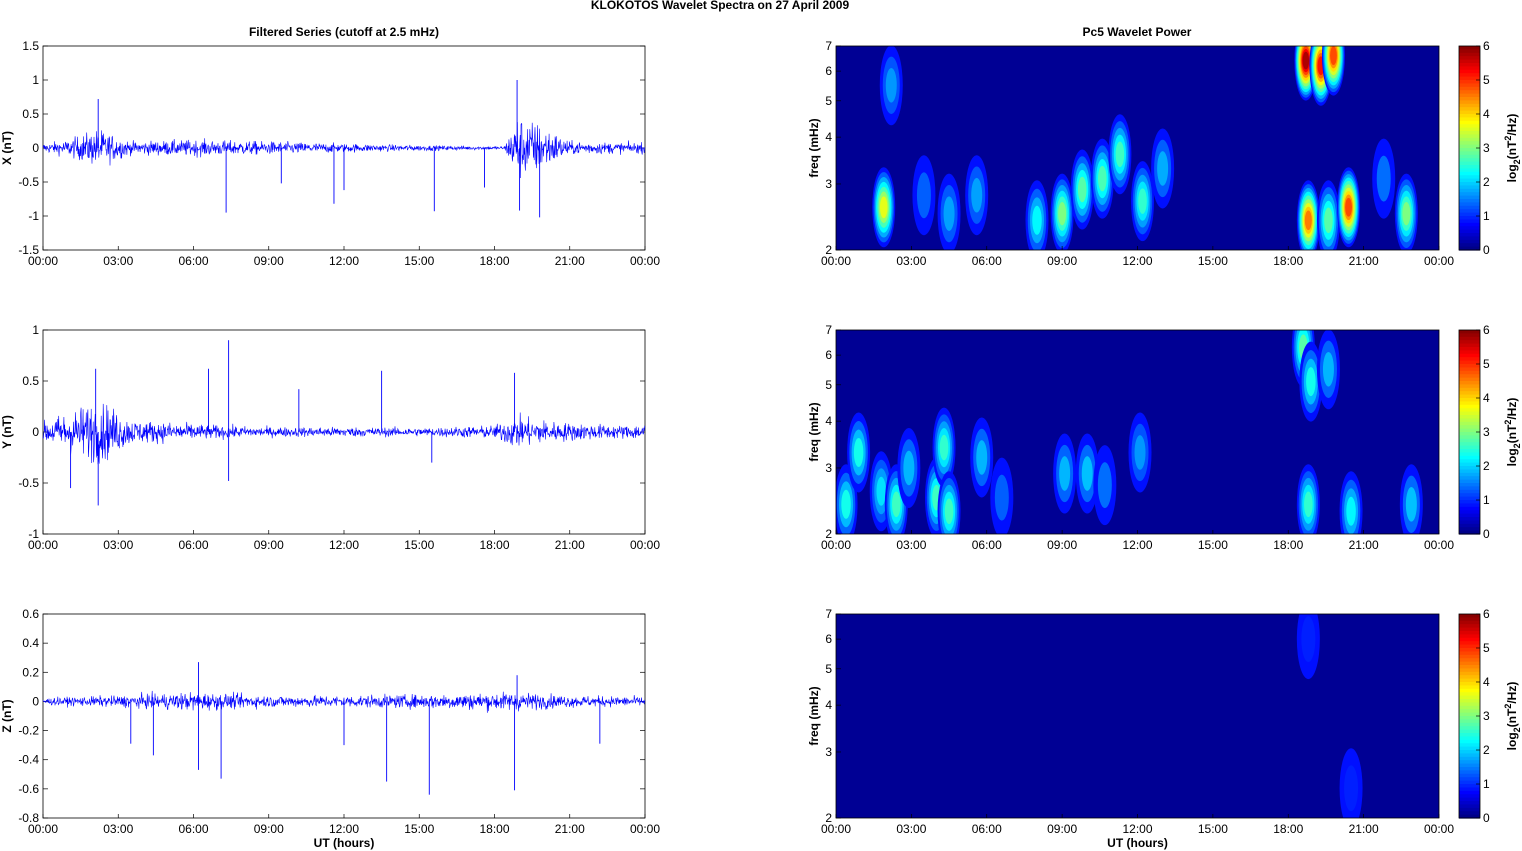 This screenshot has width=1522, height=851. Describe the element at coordinates (1512, 125) in the screenshot. I see `colorbar-label-part: /Hz)` at that location.